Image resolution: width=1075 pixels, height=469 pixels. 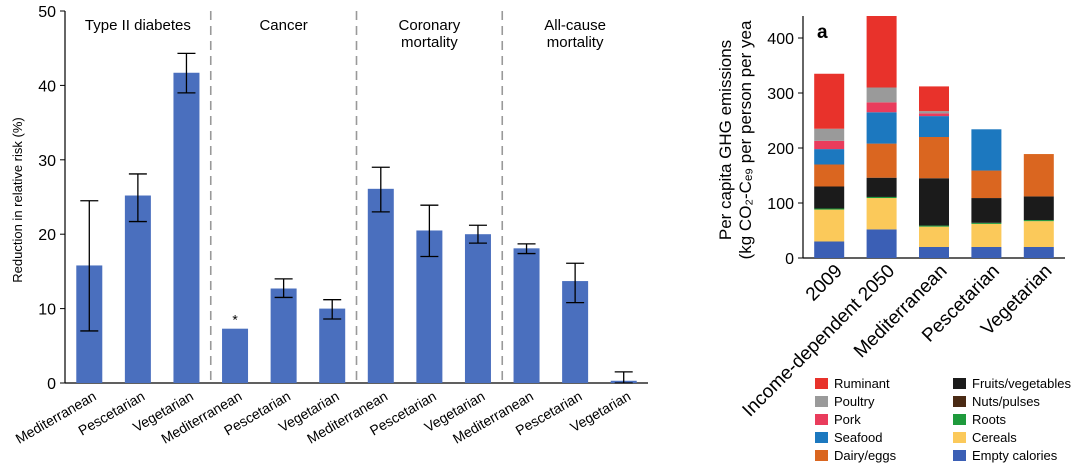 What do you see at coordinates (865, 455) in the screenshot?
I see `legend-label: Dairy/eggs` at bounding box center [865, 455].